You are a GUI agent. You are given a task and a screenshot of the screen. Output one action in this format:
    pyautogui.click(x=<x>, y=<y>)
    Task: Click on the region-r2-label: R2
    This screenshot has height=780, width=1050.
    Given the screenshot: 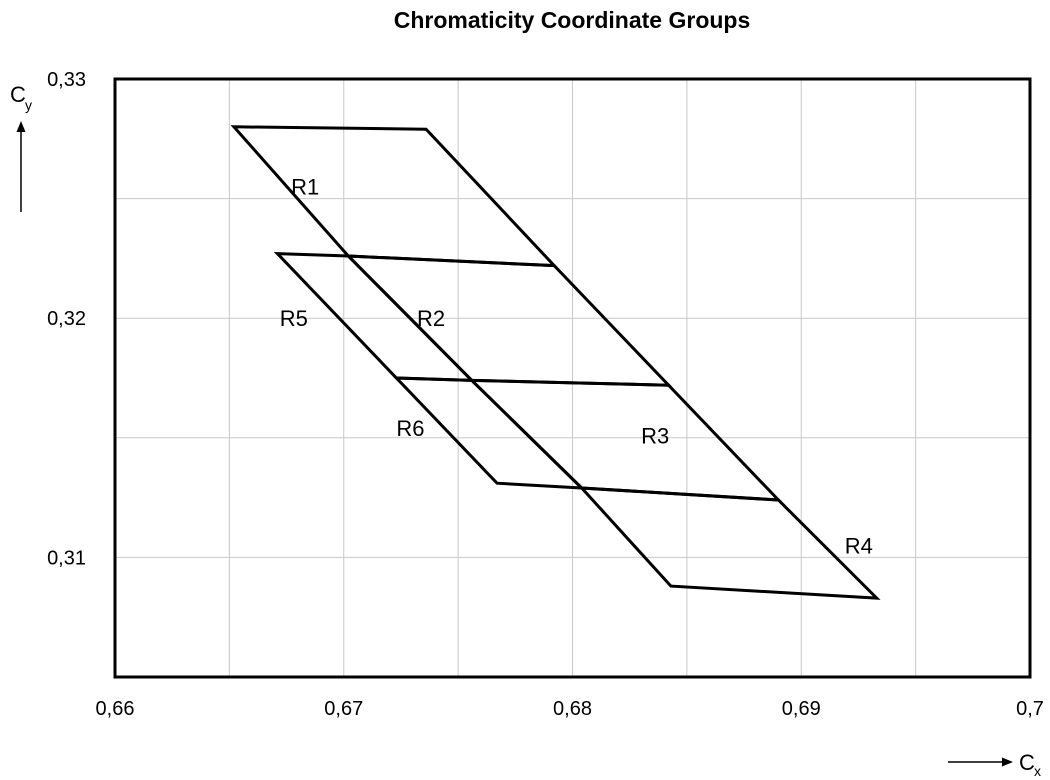 What is the action you would take?
    pyautogui.click(x=431, y=318)
    